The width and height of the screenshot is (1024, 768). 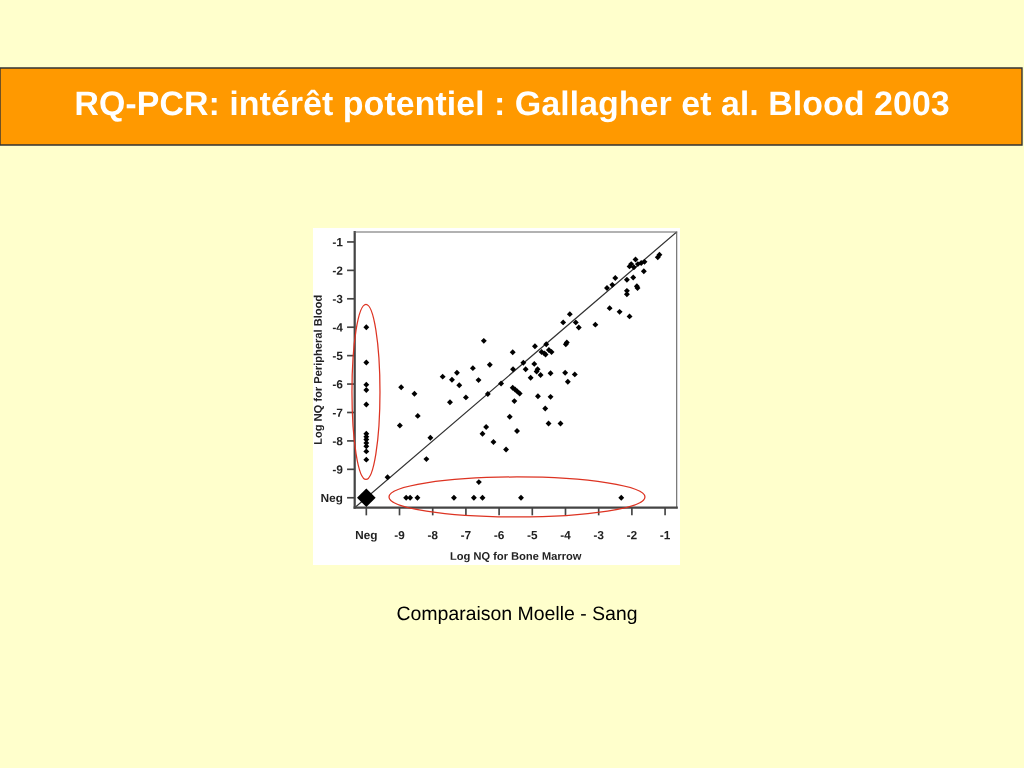 What do you see at coordinates (337, 384) in the screenshot?
I see `y-tick-label: -6` at bounding box center [337, 384].